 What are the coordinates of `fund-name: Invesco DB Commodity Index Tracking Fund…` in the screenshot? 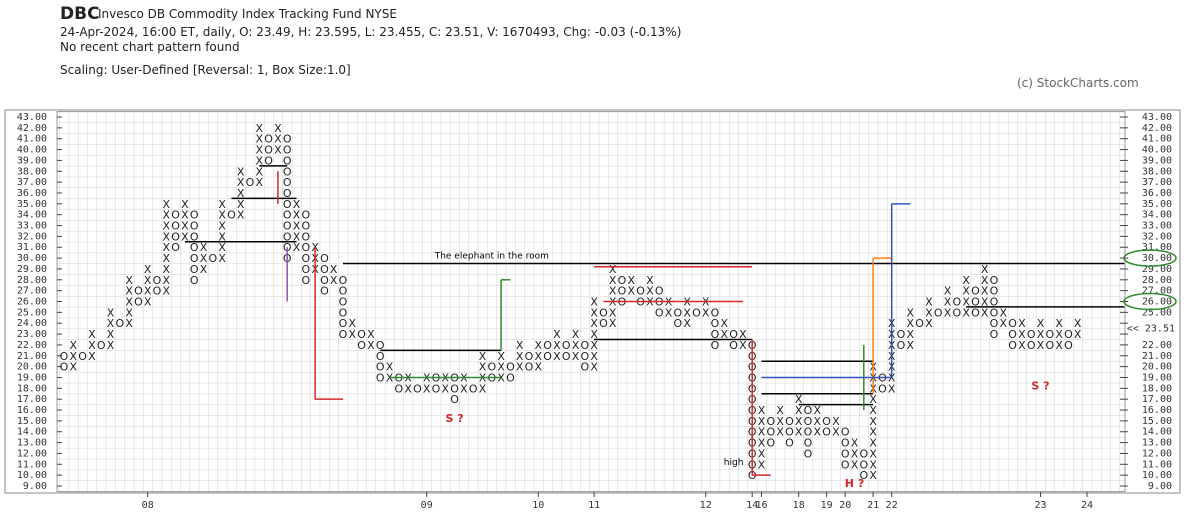 It's located at (247, 14).